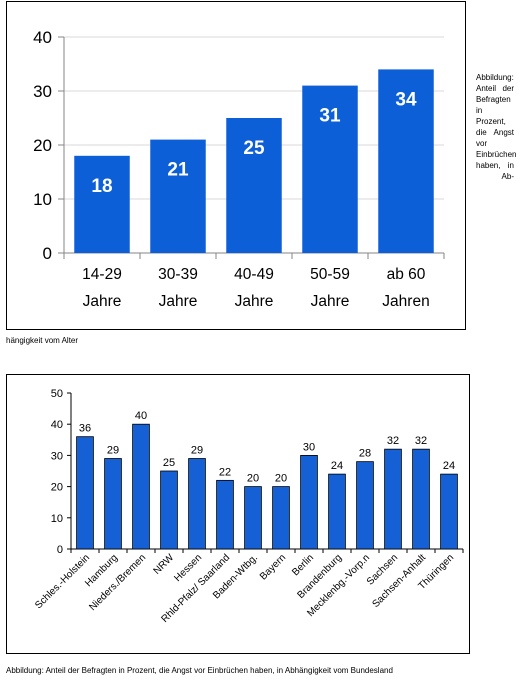  Describe the element at coordinates (303, 565) in the screenshot. I see `x-tick-label: Berlin` at that location.